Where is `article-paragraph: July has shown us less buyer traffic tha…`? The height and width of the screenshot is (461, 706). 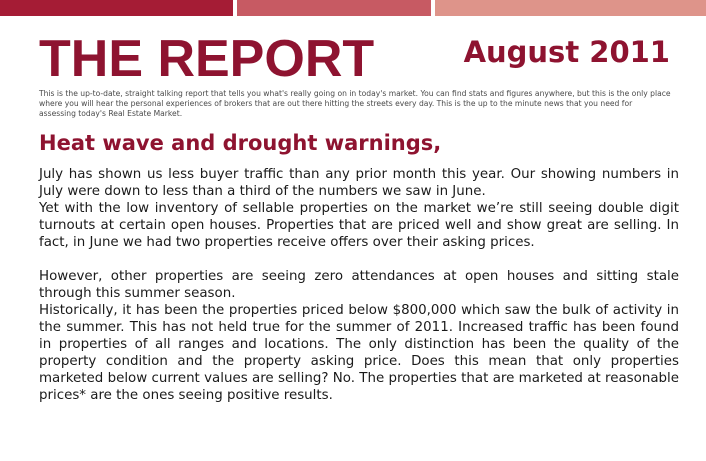 article-paragraph: July has shown us less buyer traffic tha… is located at coordinates (359, 183).